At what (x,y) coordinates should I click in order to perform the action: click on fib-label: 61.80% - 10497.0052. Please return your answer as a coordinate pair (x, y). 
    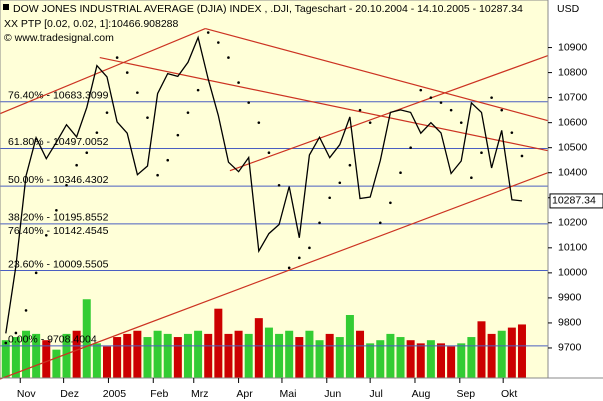
    Looking at the image, I should click on (58, 142).